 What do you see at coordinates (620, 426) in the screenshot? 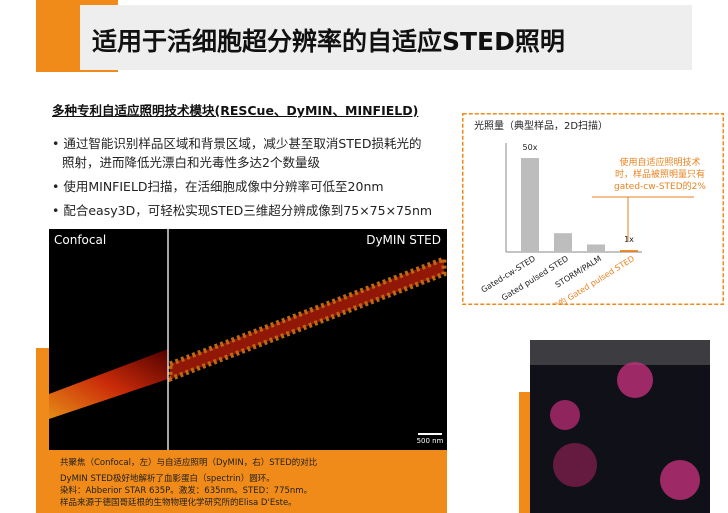
I see `pixel-image` at bounding box center [620, 426].